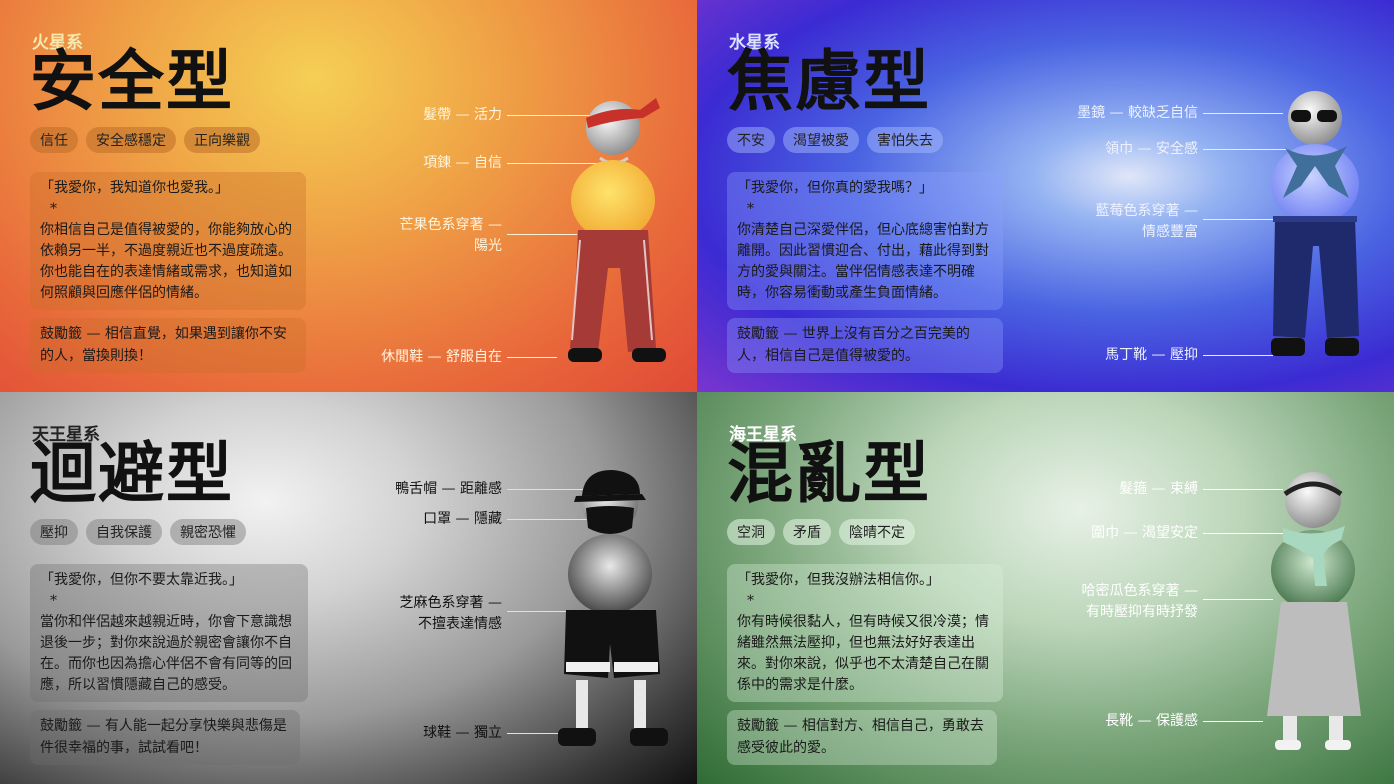 This screenshot has width=1394, height=784. I want to click on encouragement-text: 鼓勵籤 — 相信對方、相信自己，勇敢去感受彼此的愛。, so click(860, 737).